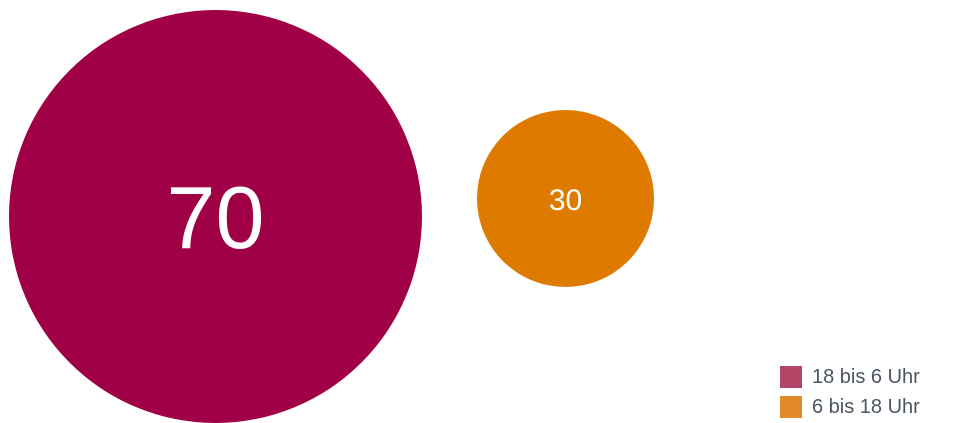 This screenshot has height=423, width=953. What do you see at coordinates (791, 377) in the screenshot?
I see `legend-swatch-18-bis-6-uhr` at bounding box center [791, 377].